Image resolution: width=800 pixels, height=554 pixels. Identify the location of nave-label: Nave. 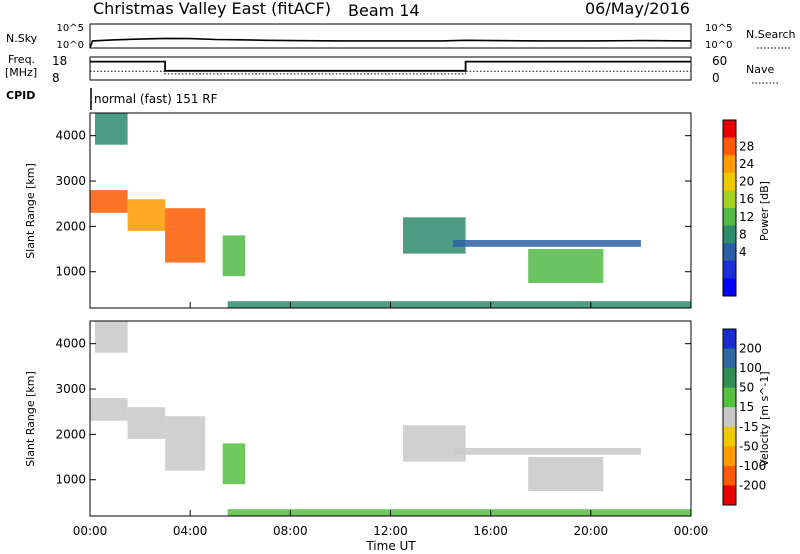
(760, 69).